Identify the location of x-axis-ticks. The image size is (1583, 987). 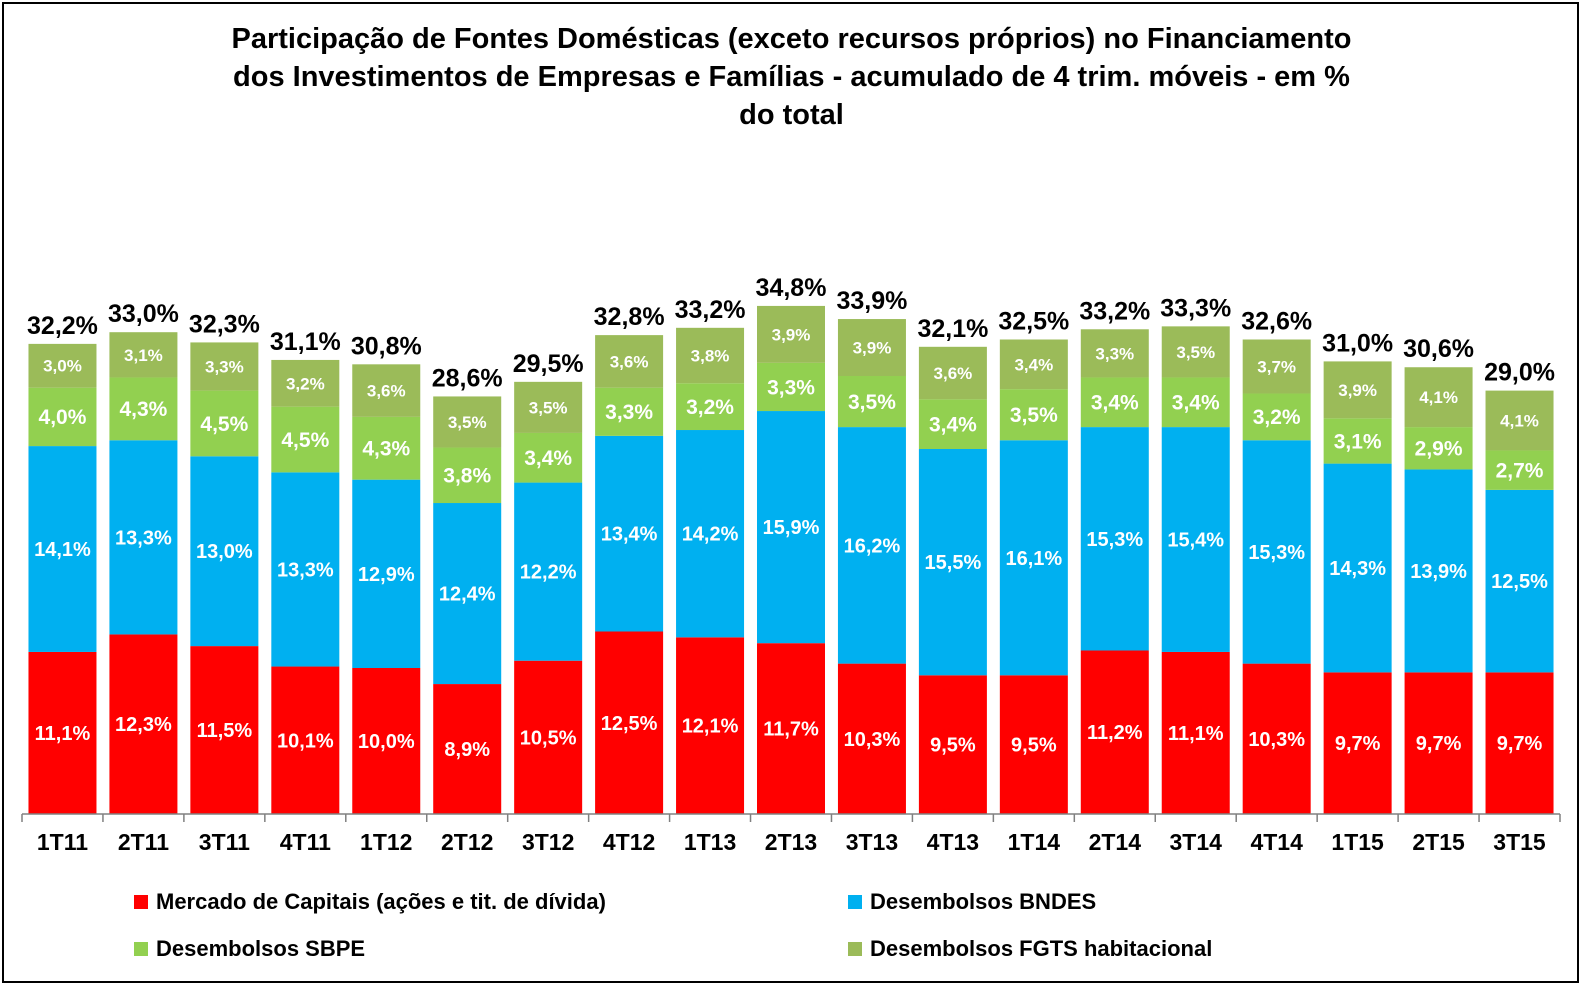
(791, 818).